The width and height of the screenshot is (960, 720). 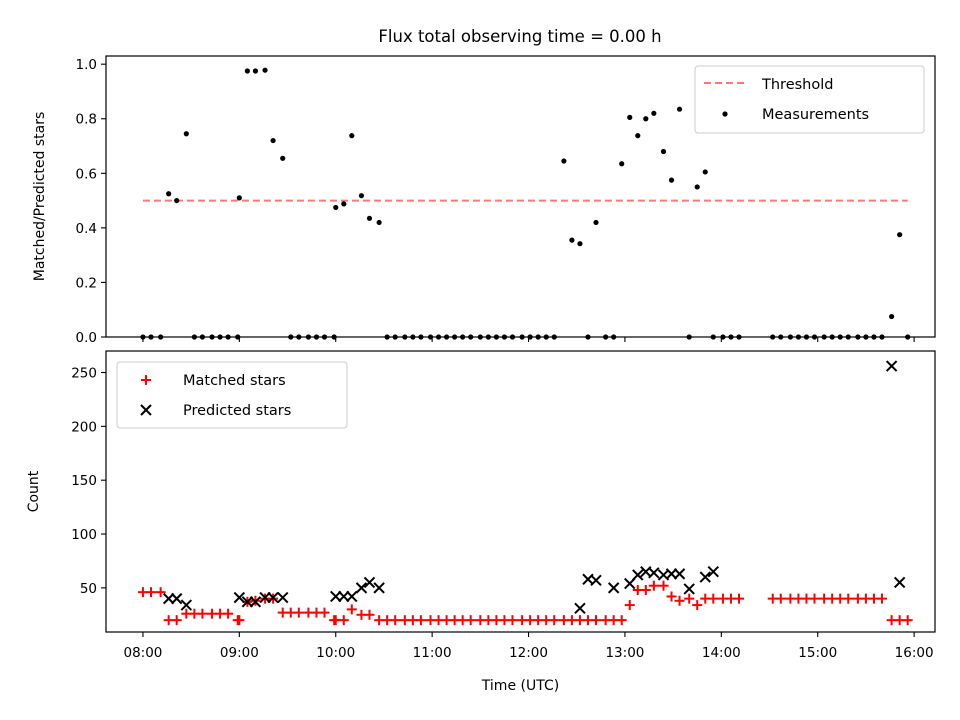 What do you see at coordinates (84, 535) in the screenshot?
I see `count-y-tick-label: 100` at bounding box center [84, 535].